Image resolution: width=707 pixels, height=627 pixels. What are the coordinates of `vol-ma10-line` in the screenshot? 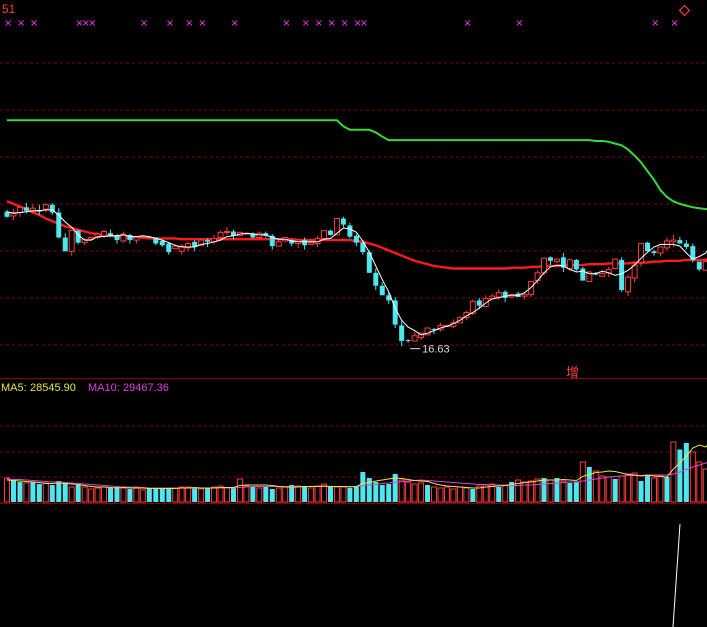 It's located at (356, 475).